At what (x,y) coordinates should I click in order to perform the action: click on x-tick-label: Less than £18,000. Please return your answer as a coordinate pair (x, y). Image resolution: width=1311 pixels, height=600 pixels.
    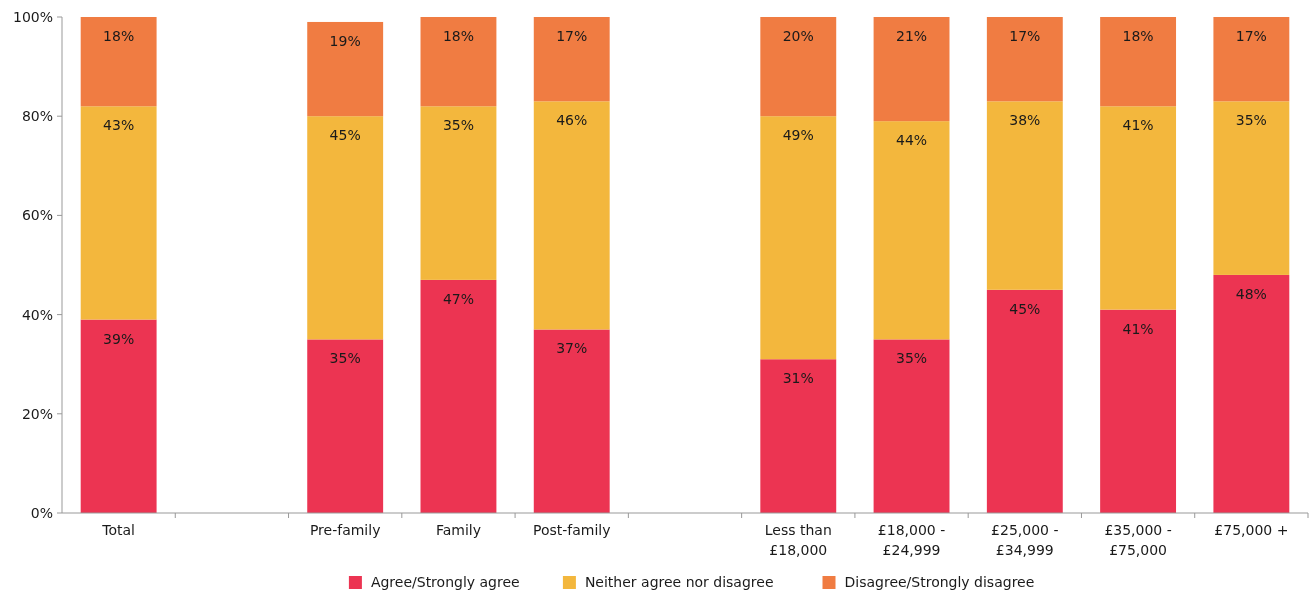
    Looking at the image, I should click on (798, 540).